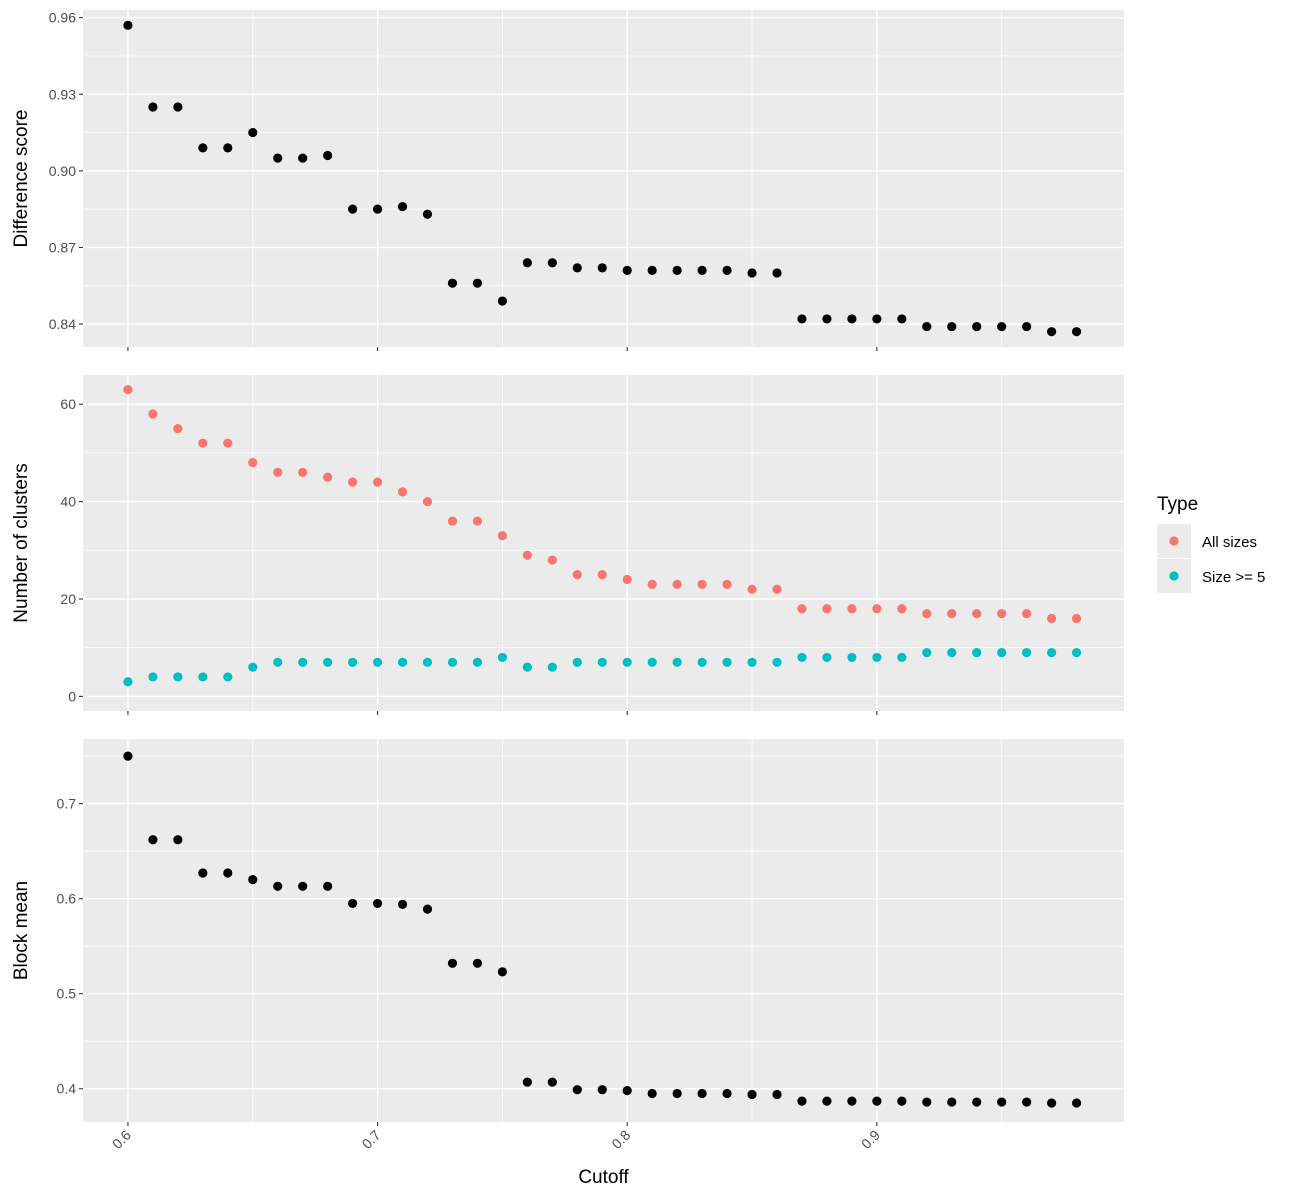 The width and height of the screenshot is (1300, 1200). Describe the element at coordinates (67, 994) in the screenshot. I see `y-tick-label: 0.5` at that location.